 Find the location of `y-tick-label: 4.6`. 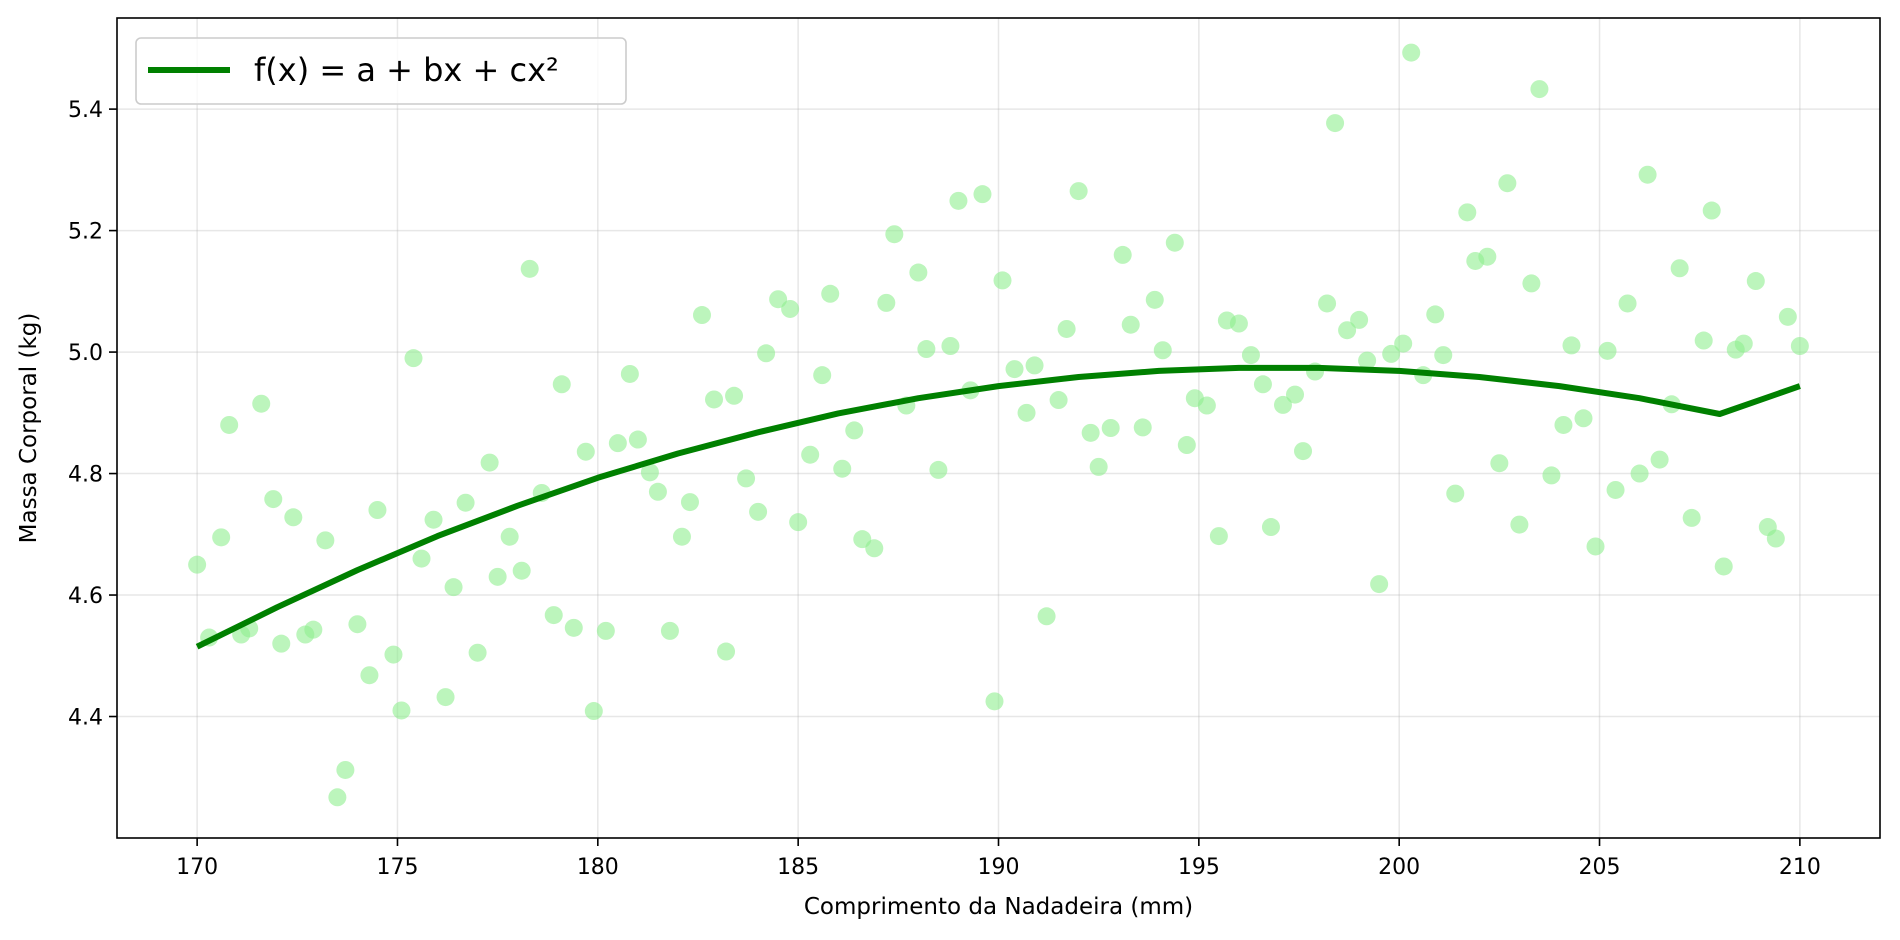

y-tick-label: 4.6 is located at coordinates (85, 596).